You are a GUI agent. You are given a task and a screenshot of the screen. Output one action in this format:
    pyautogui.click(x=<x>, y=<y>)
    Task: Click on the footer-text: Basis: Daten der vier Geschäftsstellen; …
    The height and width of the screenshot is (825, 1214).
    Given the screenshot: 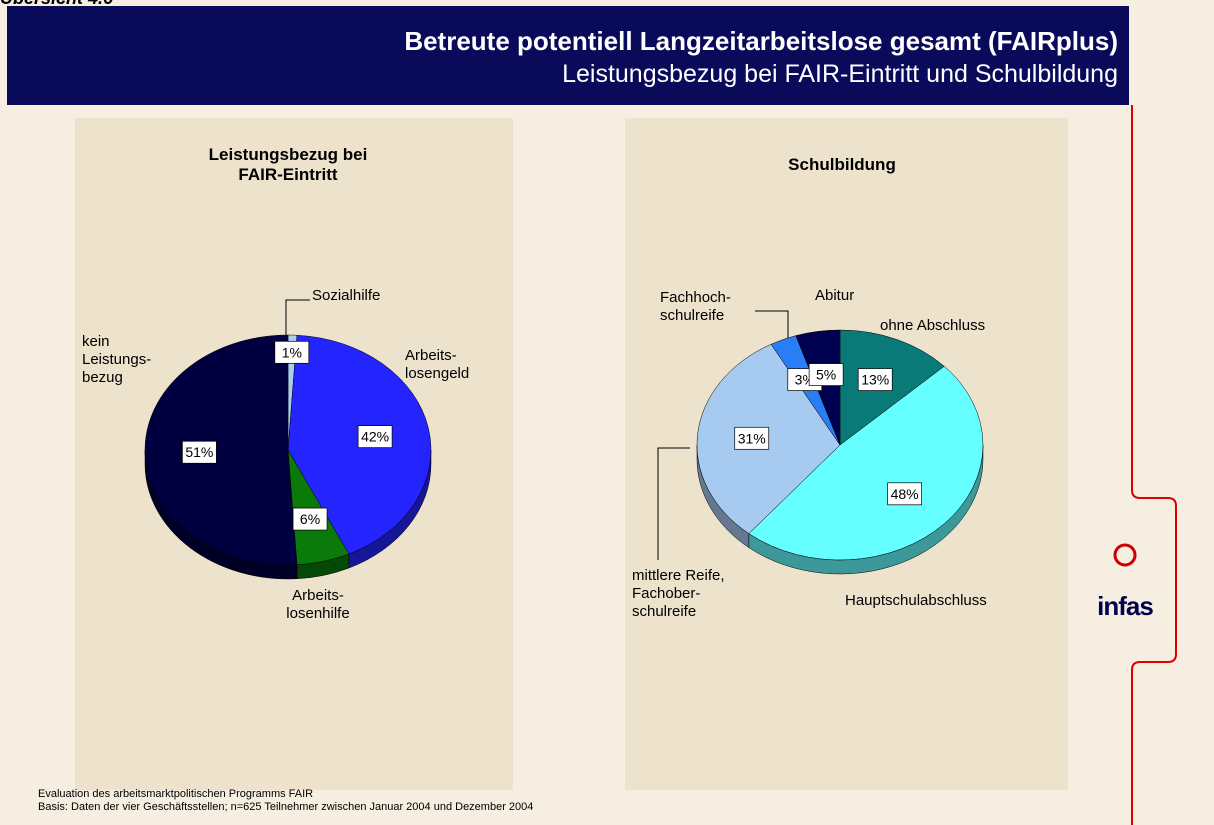 What is the action you would take?
    pyautogui.click(x=285, y=807)
    